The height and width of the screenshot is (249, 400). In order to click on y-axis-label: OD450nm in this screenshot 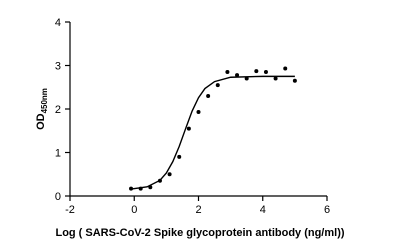, I will do `click(42, 109)`.